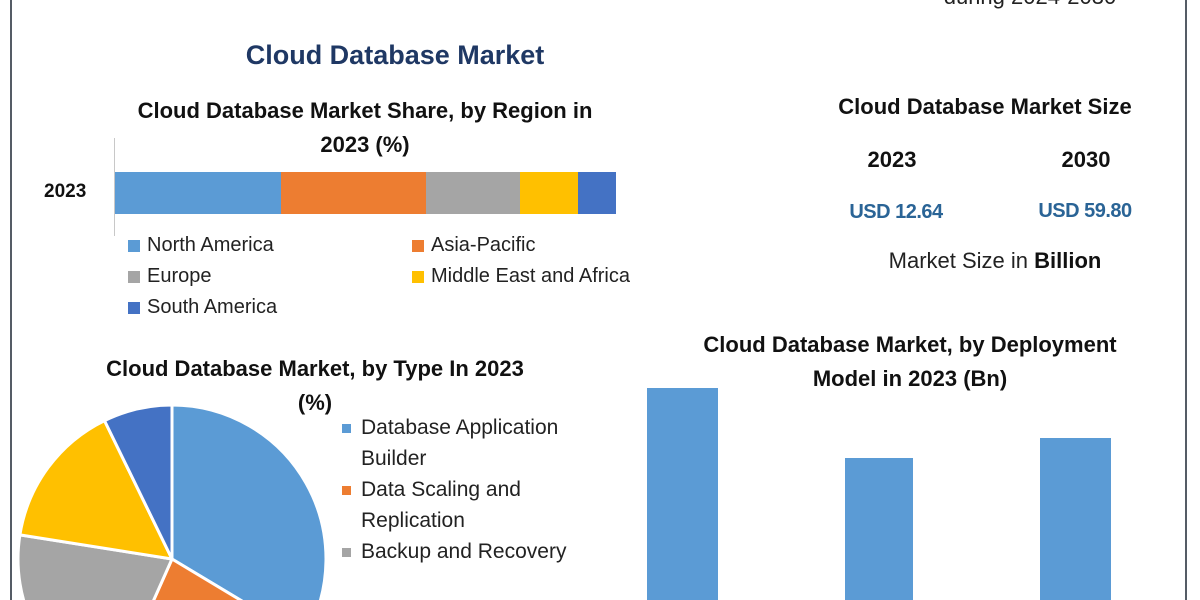  Describe the element at coordinates (464, 551) in the screenshot. I see `legend-label: Backup and Recovery` at that location.